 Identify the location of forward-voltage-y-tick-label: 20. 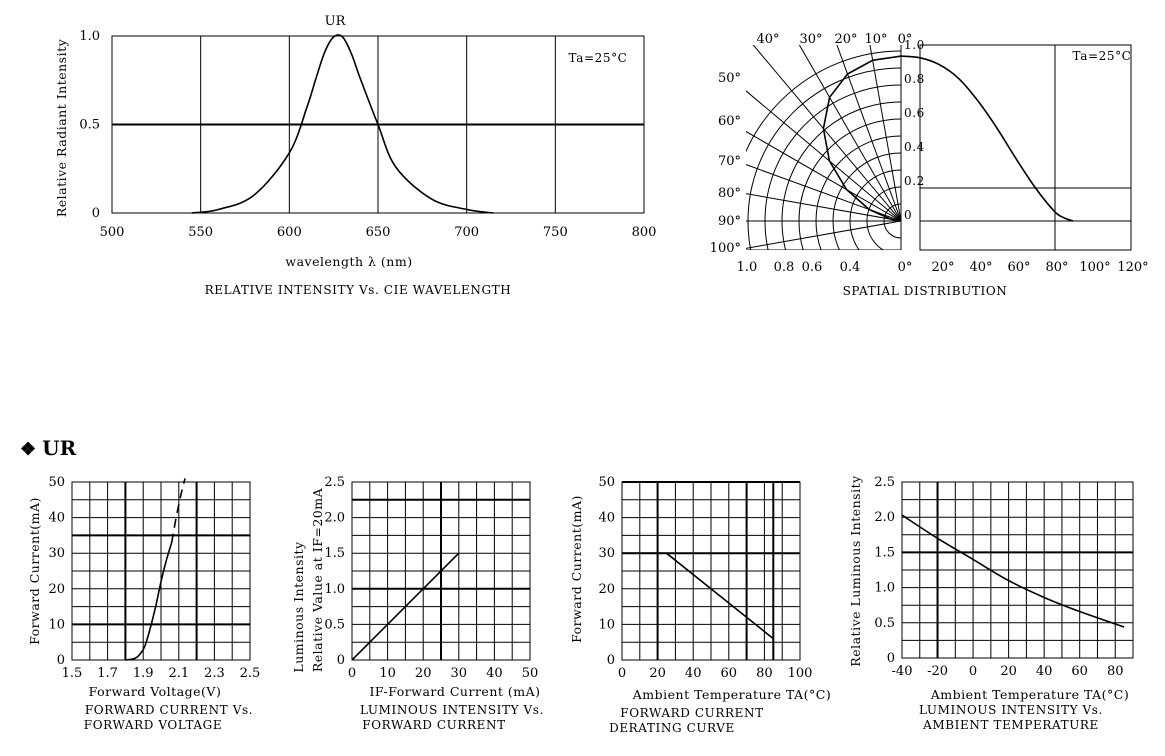
(56, 589).